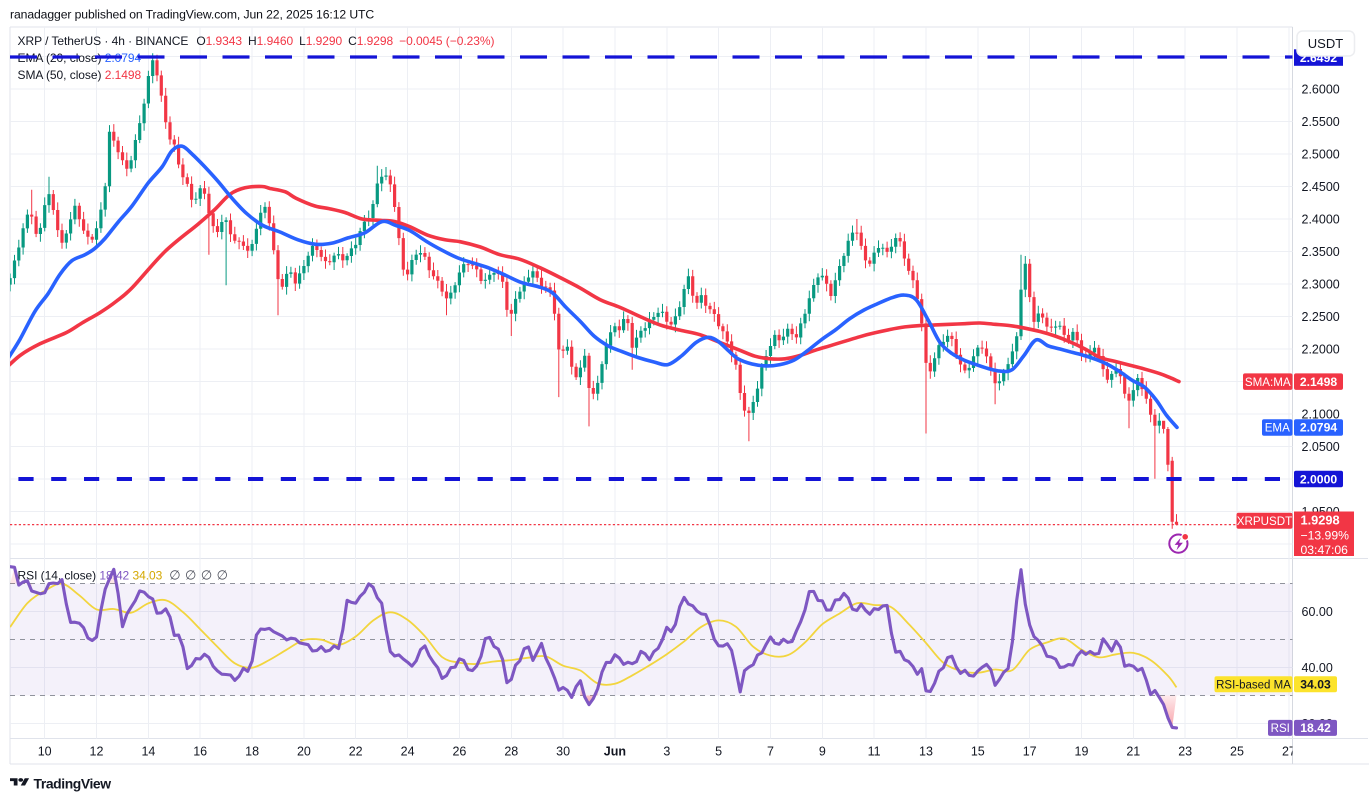 This screenshot has height=801, width=1369. Describe the element at coordinates (1321, 122) in the screenshot. I see `svg-text: 2.5500` at that location.